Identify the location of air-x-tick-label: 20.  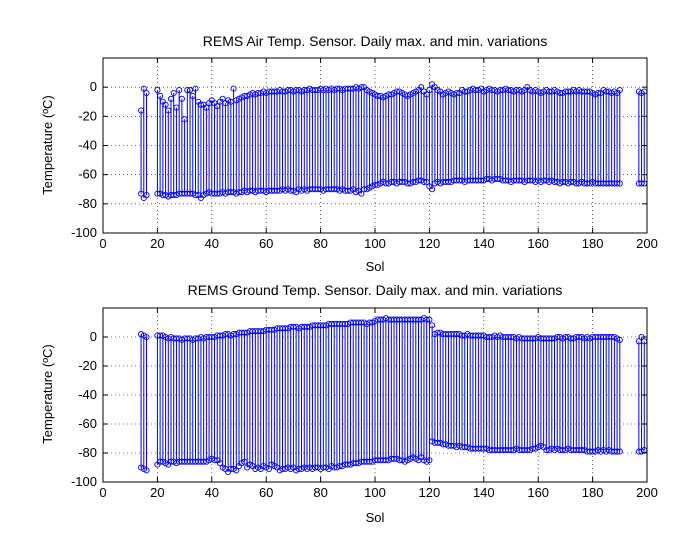
(157, 243).